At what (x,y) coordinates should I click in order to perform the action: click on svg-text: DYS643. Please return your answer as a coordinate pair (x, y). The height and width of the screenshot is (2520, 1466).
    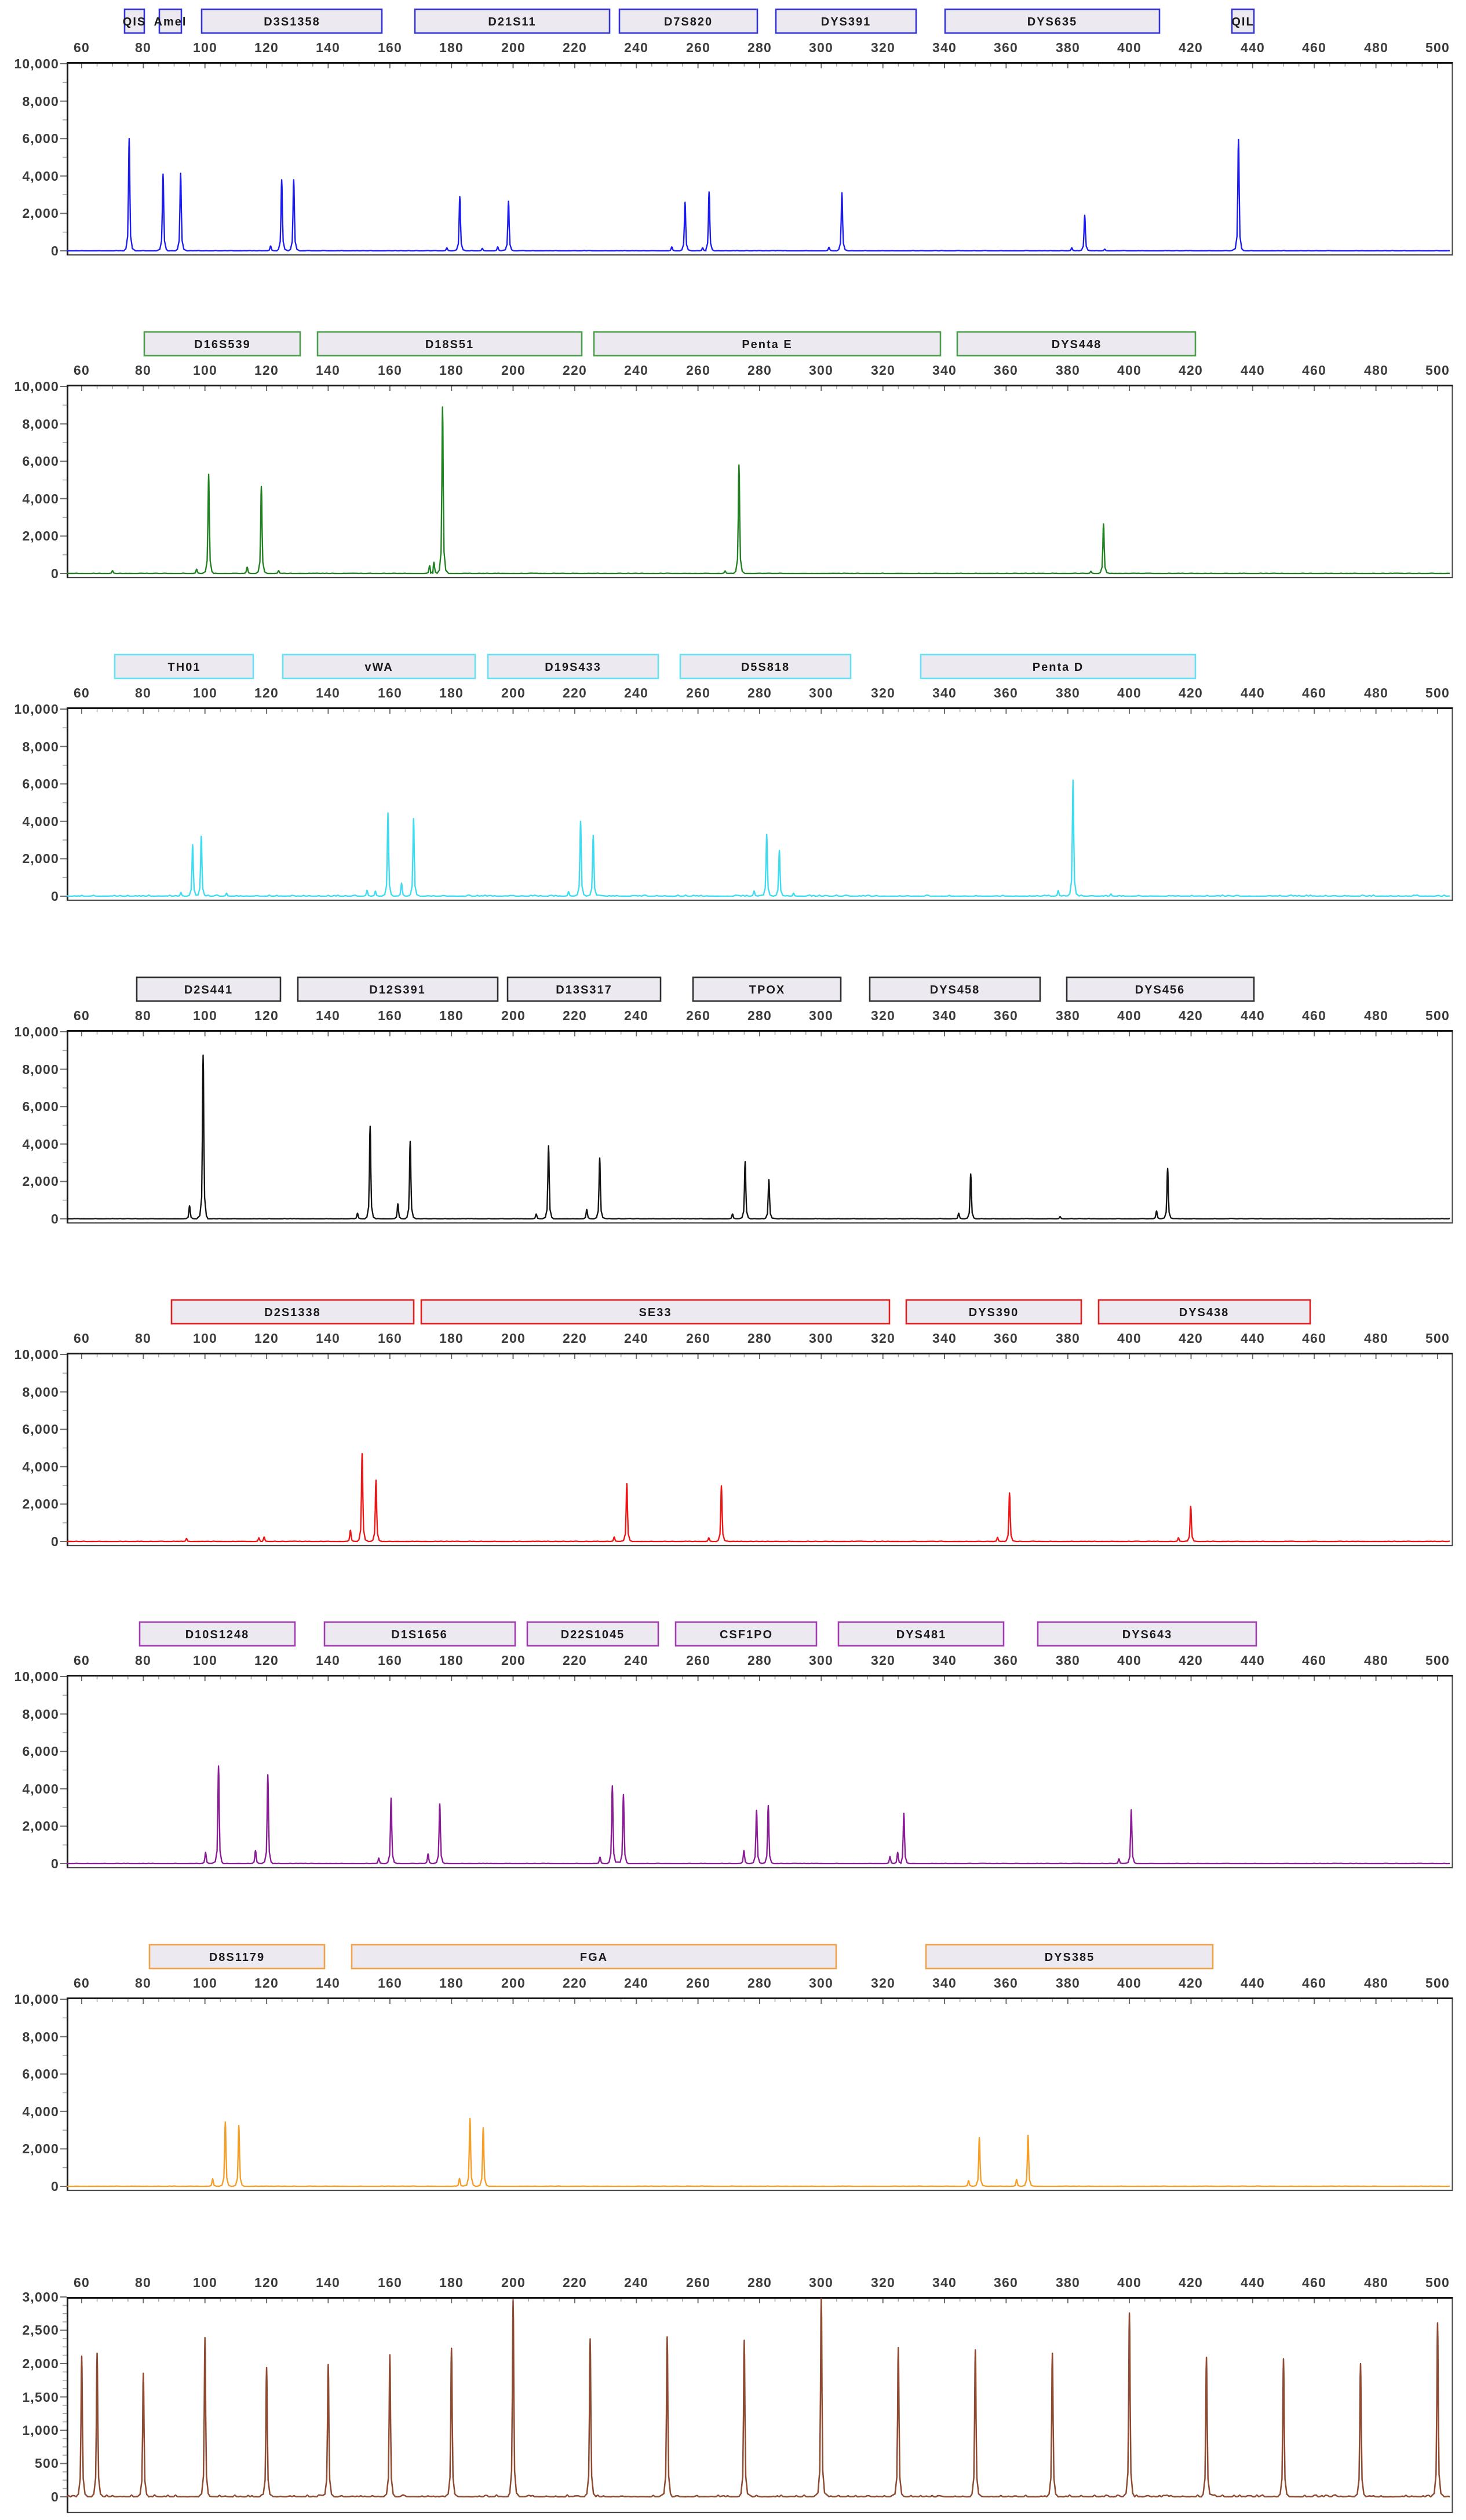
    Looking at the image, I should click on (1147, 1635).